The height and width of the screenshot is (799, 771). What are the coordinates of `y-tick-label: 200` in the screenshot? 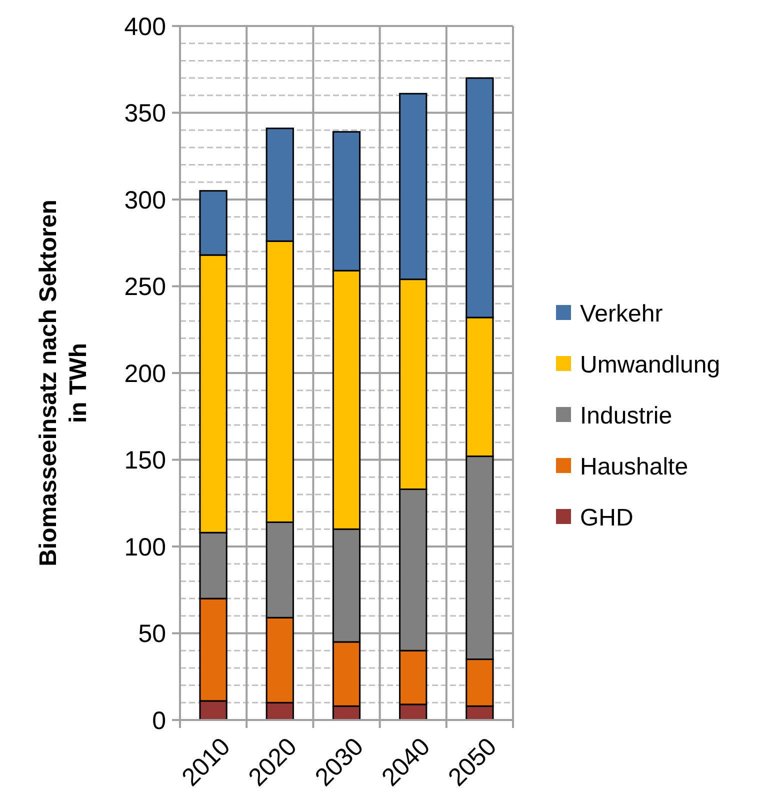 It's located at (145, 374).